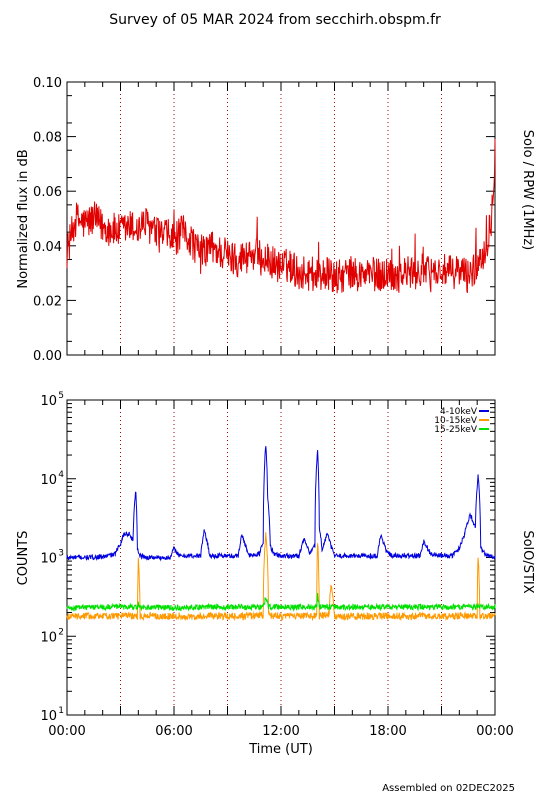 Image resolution: width=550 pixels, height=800 pixels. Describe the element at coordinates (47, 83) in the screenshot. I see `rpw-y-tick-label: 0.10` at that location.